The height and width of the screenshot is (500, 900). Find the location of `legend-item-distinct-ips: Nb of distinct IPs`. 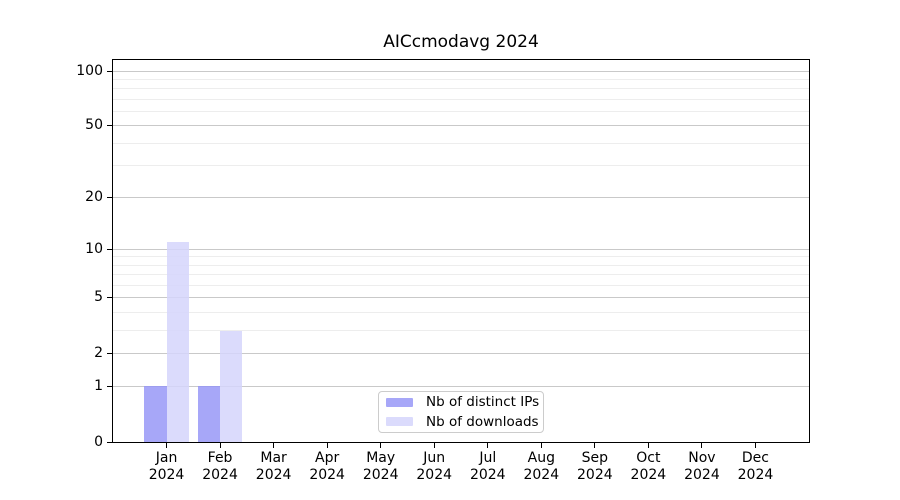

legend-item-distinct-ips: Nb of distinct IPs is located at coordinates (463, 402).